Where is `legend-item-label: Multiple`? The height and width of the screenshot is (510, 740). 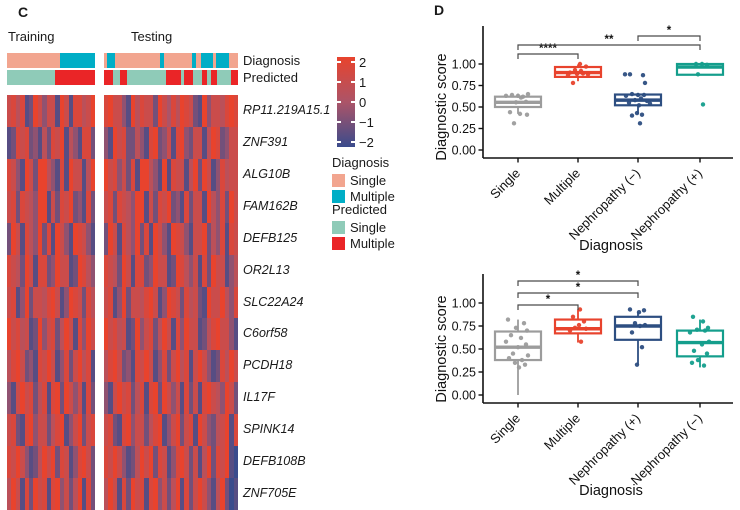
legend-item-label: Multiple is located at coordinates (372, 196).